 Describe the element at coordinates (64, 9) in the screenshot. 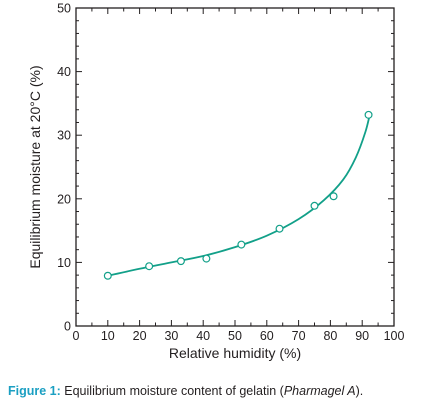

I see `y-tick-label: 50` at that location.